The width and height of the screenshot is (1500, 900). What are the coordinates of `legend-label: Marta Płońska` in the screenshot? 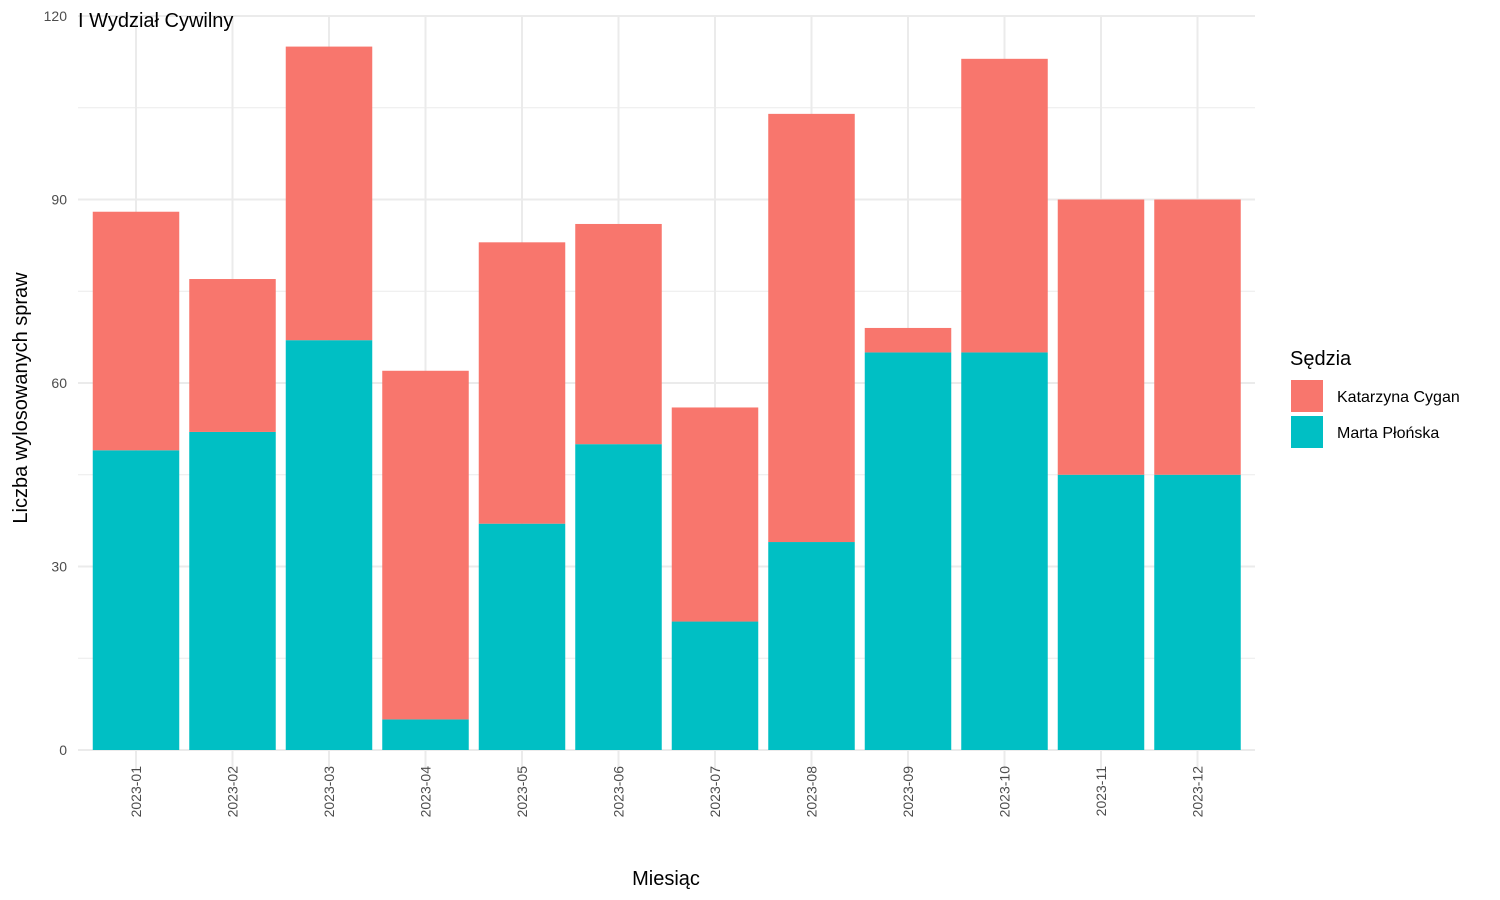 It's located at (1388, 433).